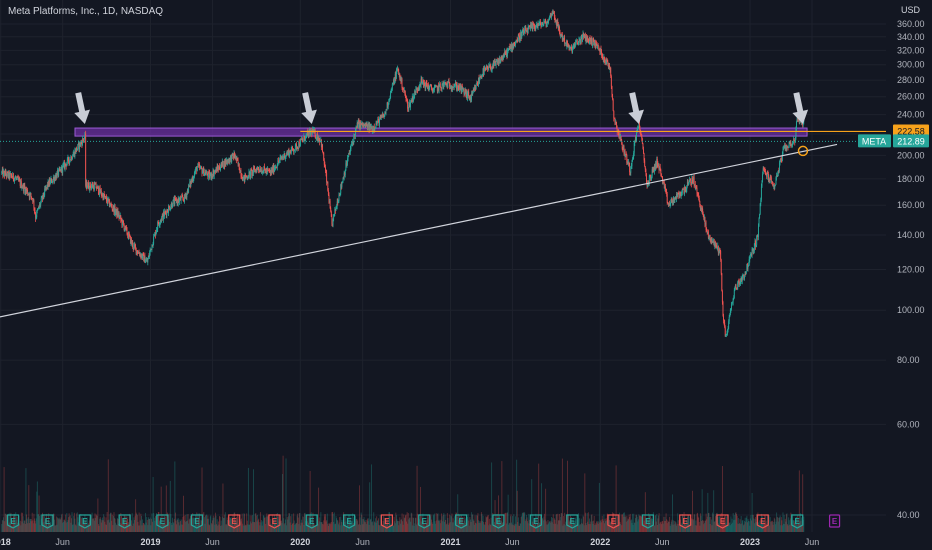 Image resolution: width=932 pixels, height=550 pixels. I want to click on resistance-zone, so click(441, 132).